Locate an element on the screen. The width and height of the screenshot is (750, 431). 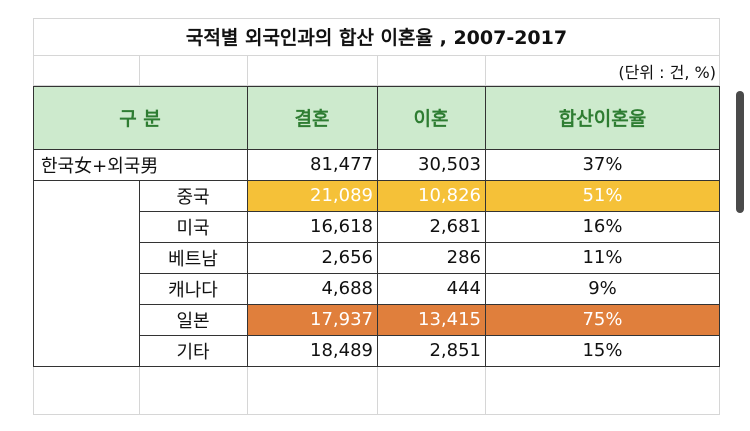
row-rate-canada: 9% is located at coordinates (602, 288).